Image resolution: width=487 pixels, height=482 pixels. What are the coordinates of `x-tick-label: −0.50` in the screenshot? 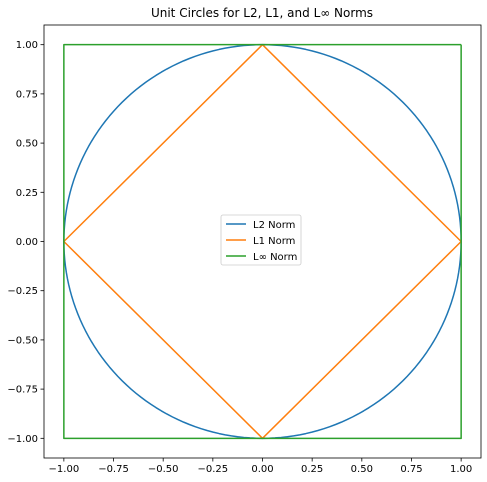 It's located at (163, 469).